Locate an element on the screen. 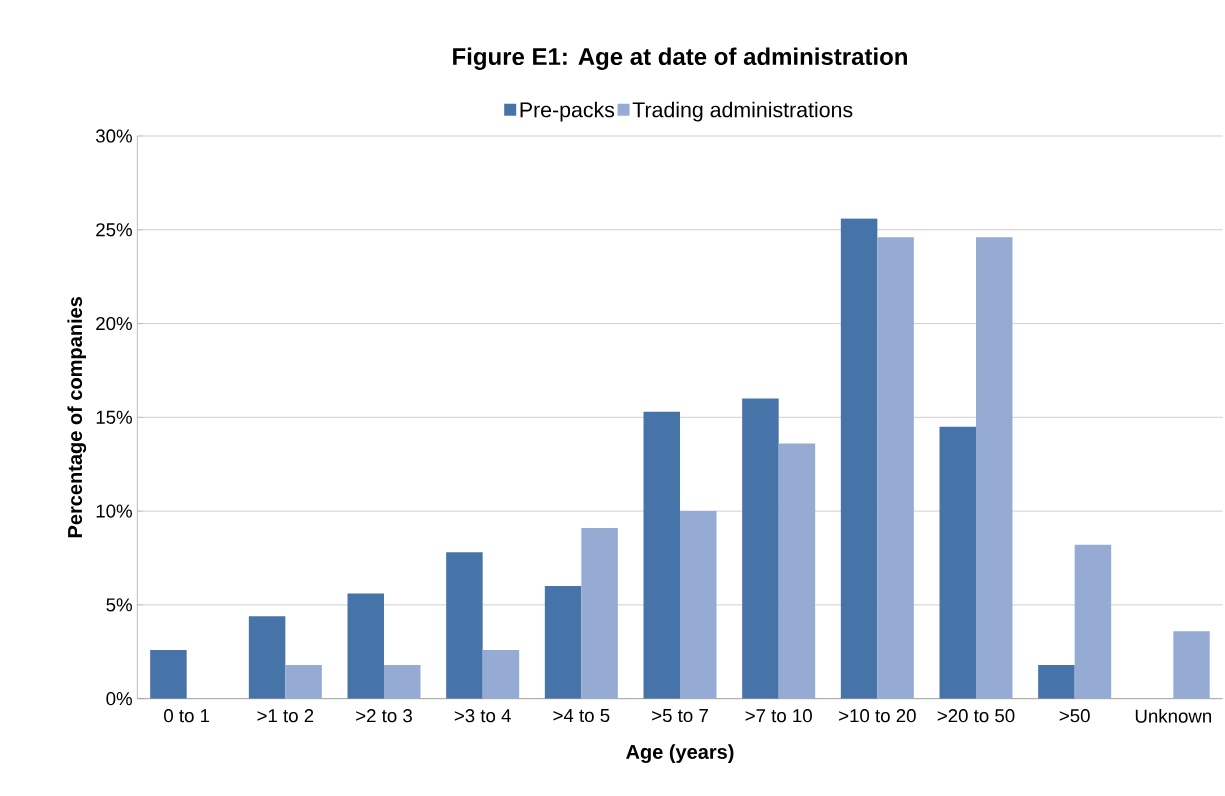  legend-label: Pre-packs is located at coordinates (567, 111).